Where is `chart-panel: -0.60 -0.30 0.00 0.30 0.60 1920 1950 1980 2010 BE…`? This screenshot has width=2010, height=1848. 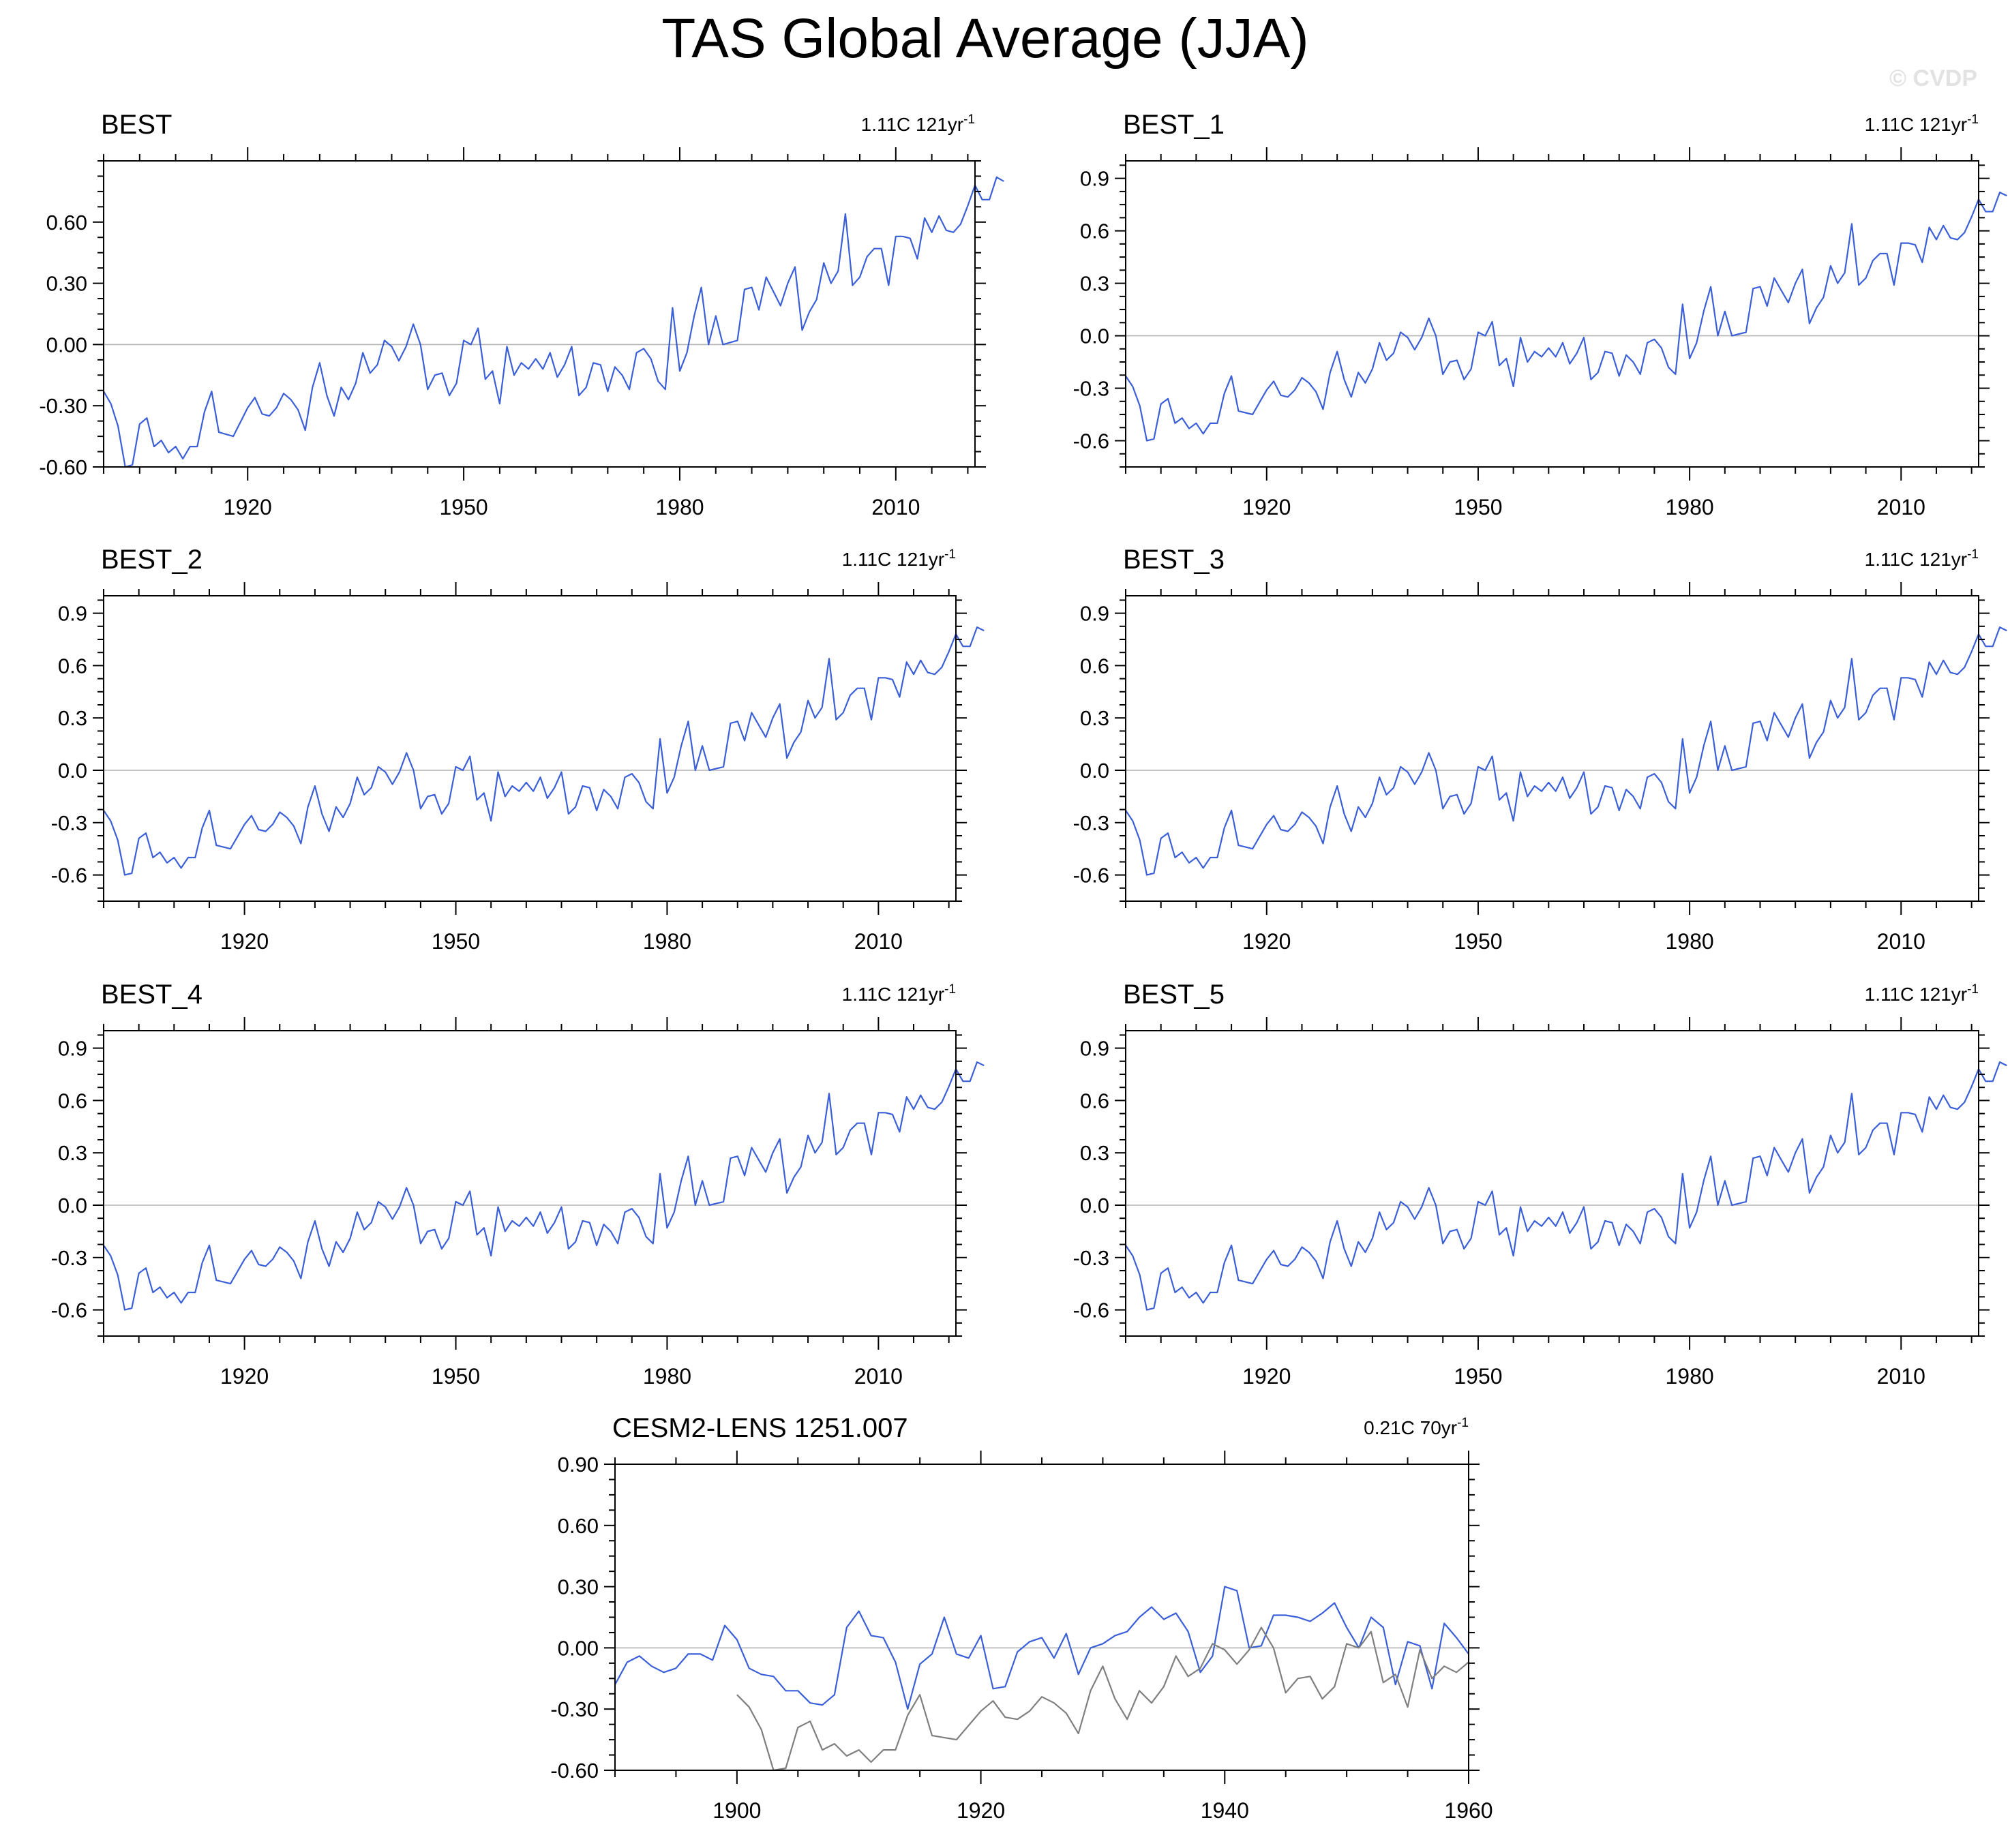 chart-panel: -0.60 -0.30 0.00 0.30 0.60 1920 1950 1980 2010 BE… is located at coordinates (521, 314).